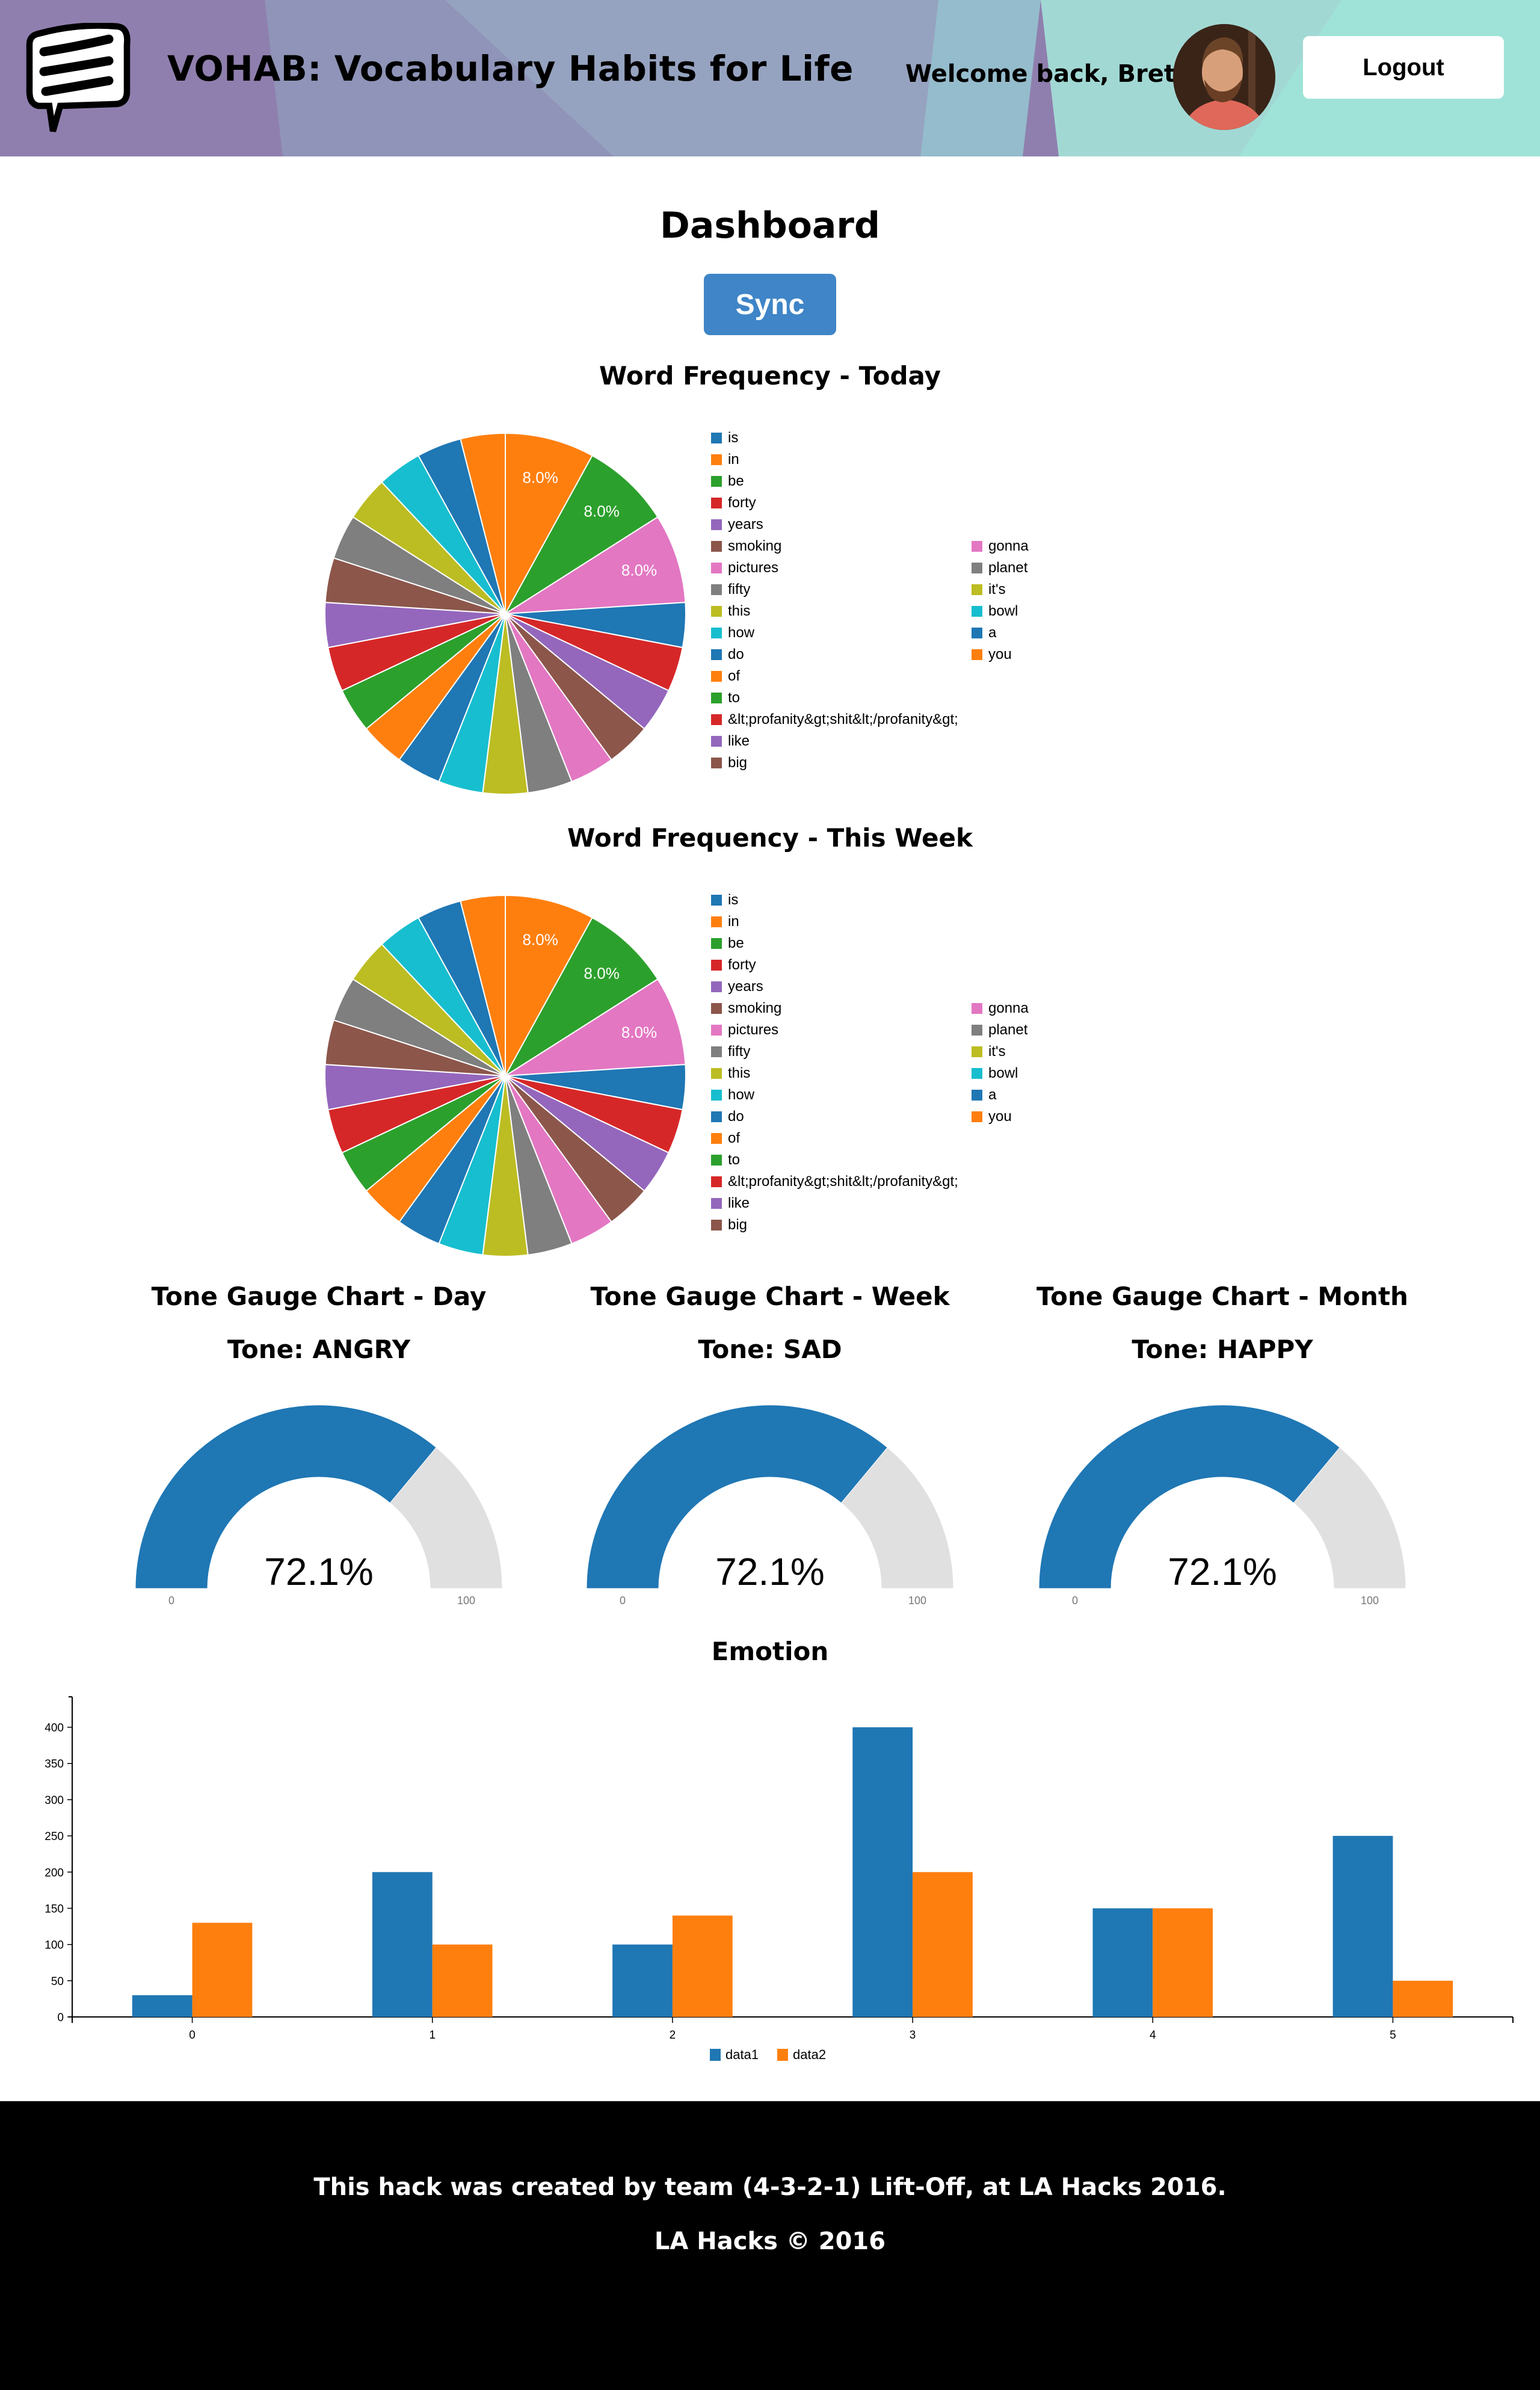 The height and width of the screenshot is (2390, 1540). Describe the element at coordinates (715, 2055) in the screenshot. I see `legend-swatch-data1` at that location.